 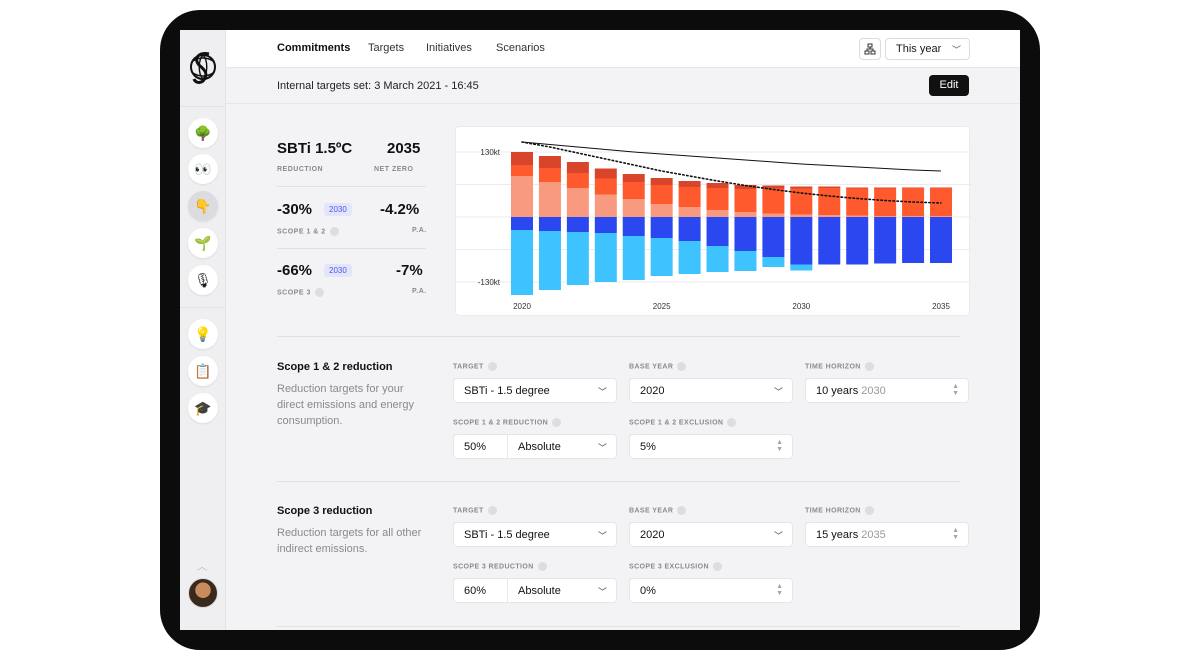 What do you see at coordinates (549, 175) in the screenshot?
I see `bar-segment-2021-s1` at bounding box center [549, 175].